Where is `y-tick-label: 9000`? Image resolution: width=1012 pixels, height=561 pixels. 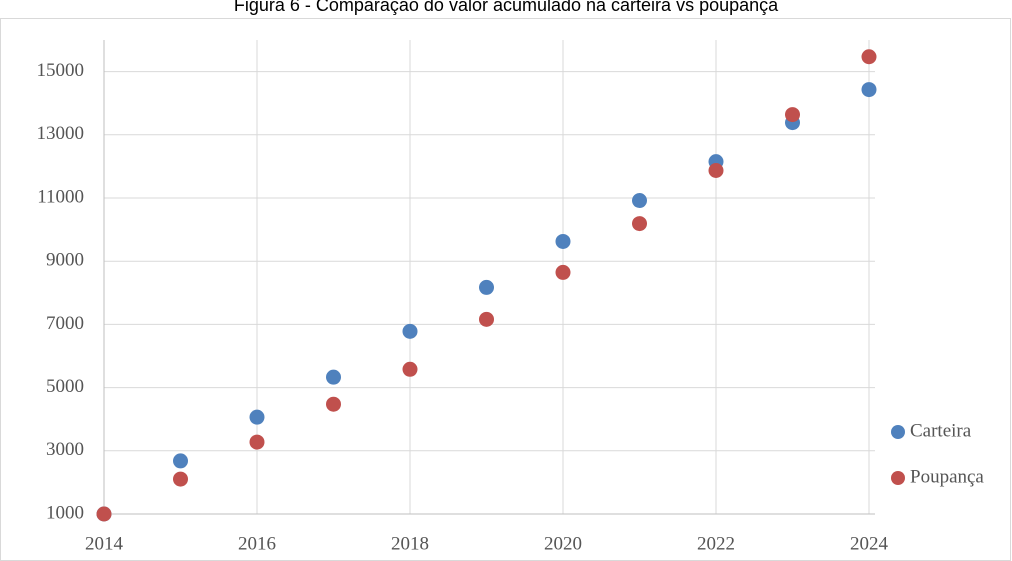 y-tick-label: 9000 is located at coordinates (65, 260).